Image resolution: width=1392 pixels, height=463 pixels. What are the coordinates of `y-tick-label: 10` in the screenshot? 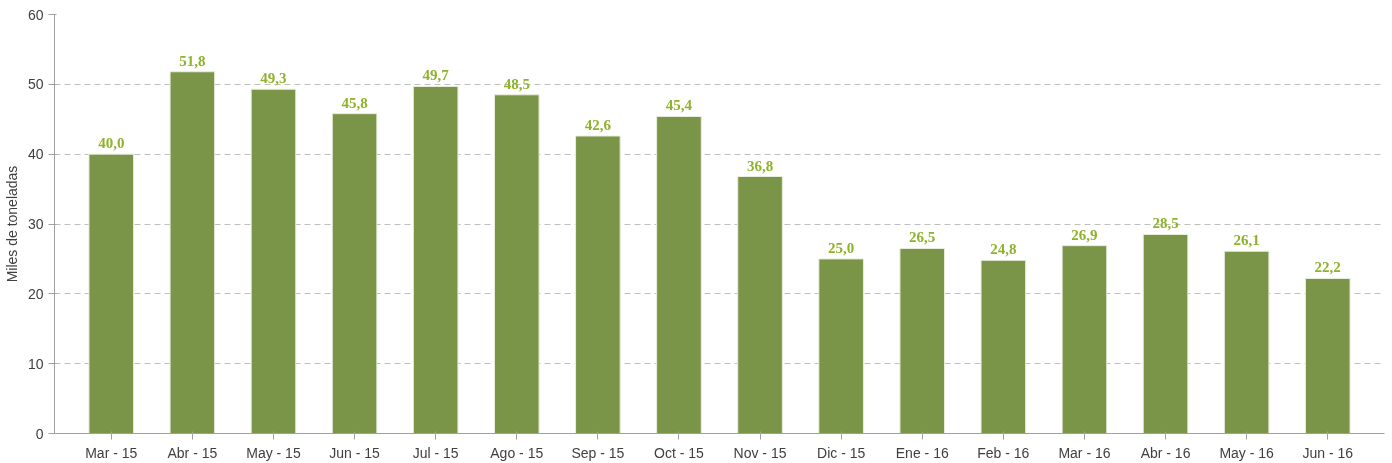 It's located at (35, 363).